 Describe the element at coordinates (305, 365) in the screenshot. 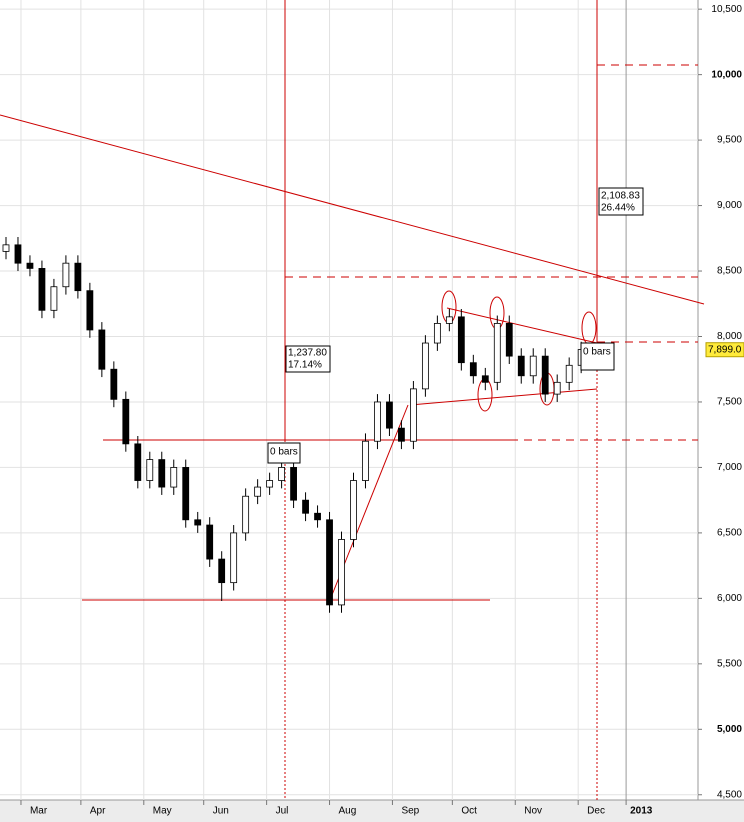

I see `annotation-text: 17.14%` at that location.